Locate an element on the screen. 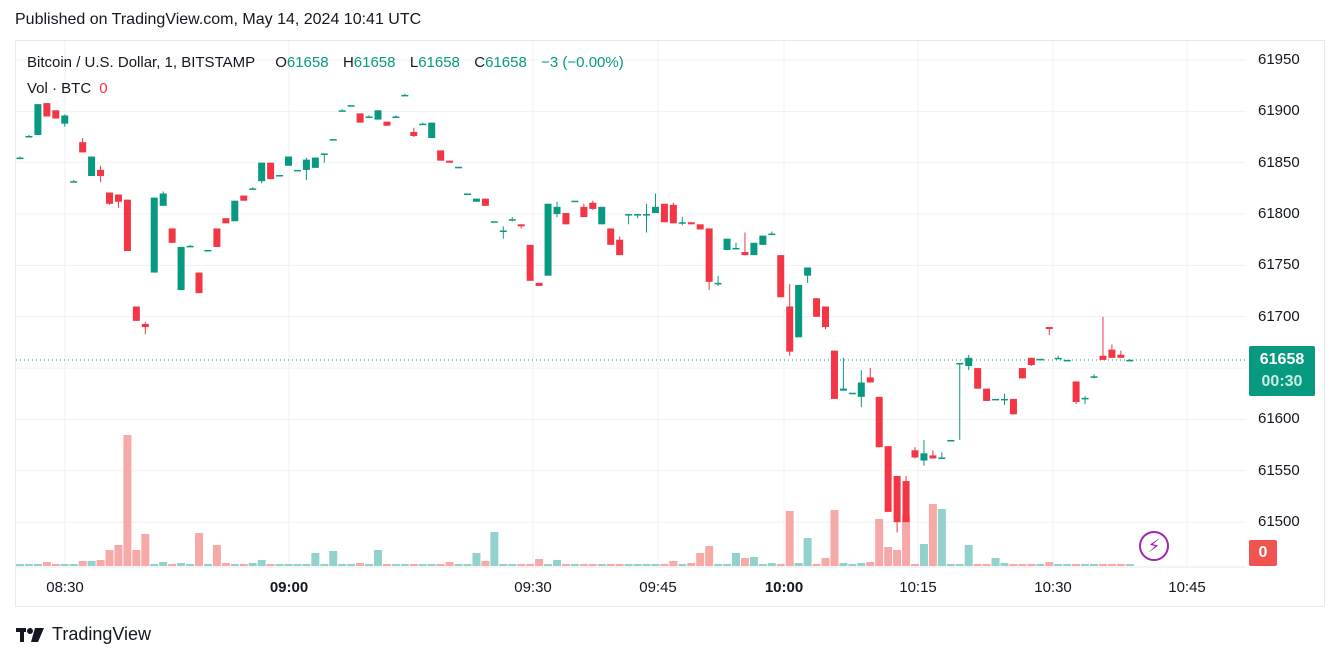  price-tick-label: 61800 is located at coordinates (1279, 214).